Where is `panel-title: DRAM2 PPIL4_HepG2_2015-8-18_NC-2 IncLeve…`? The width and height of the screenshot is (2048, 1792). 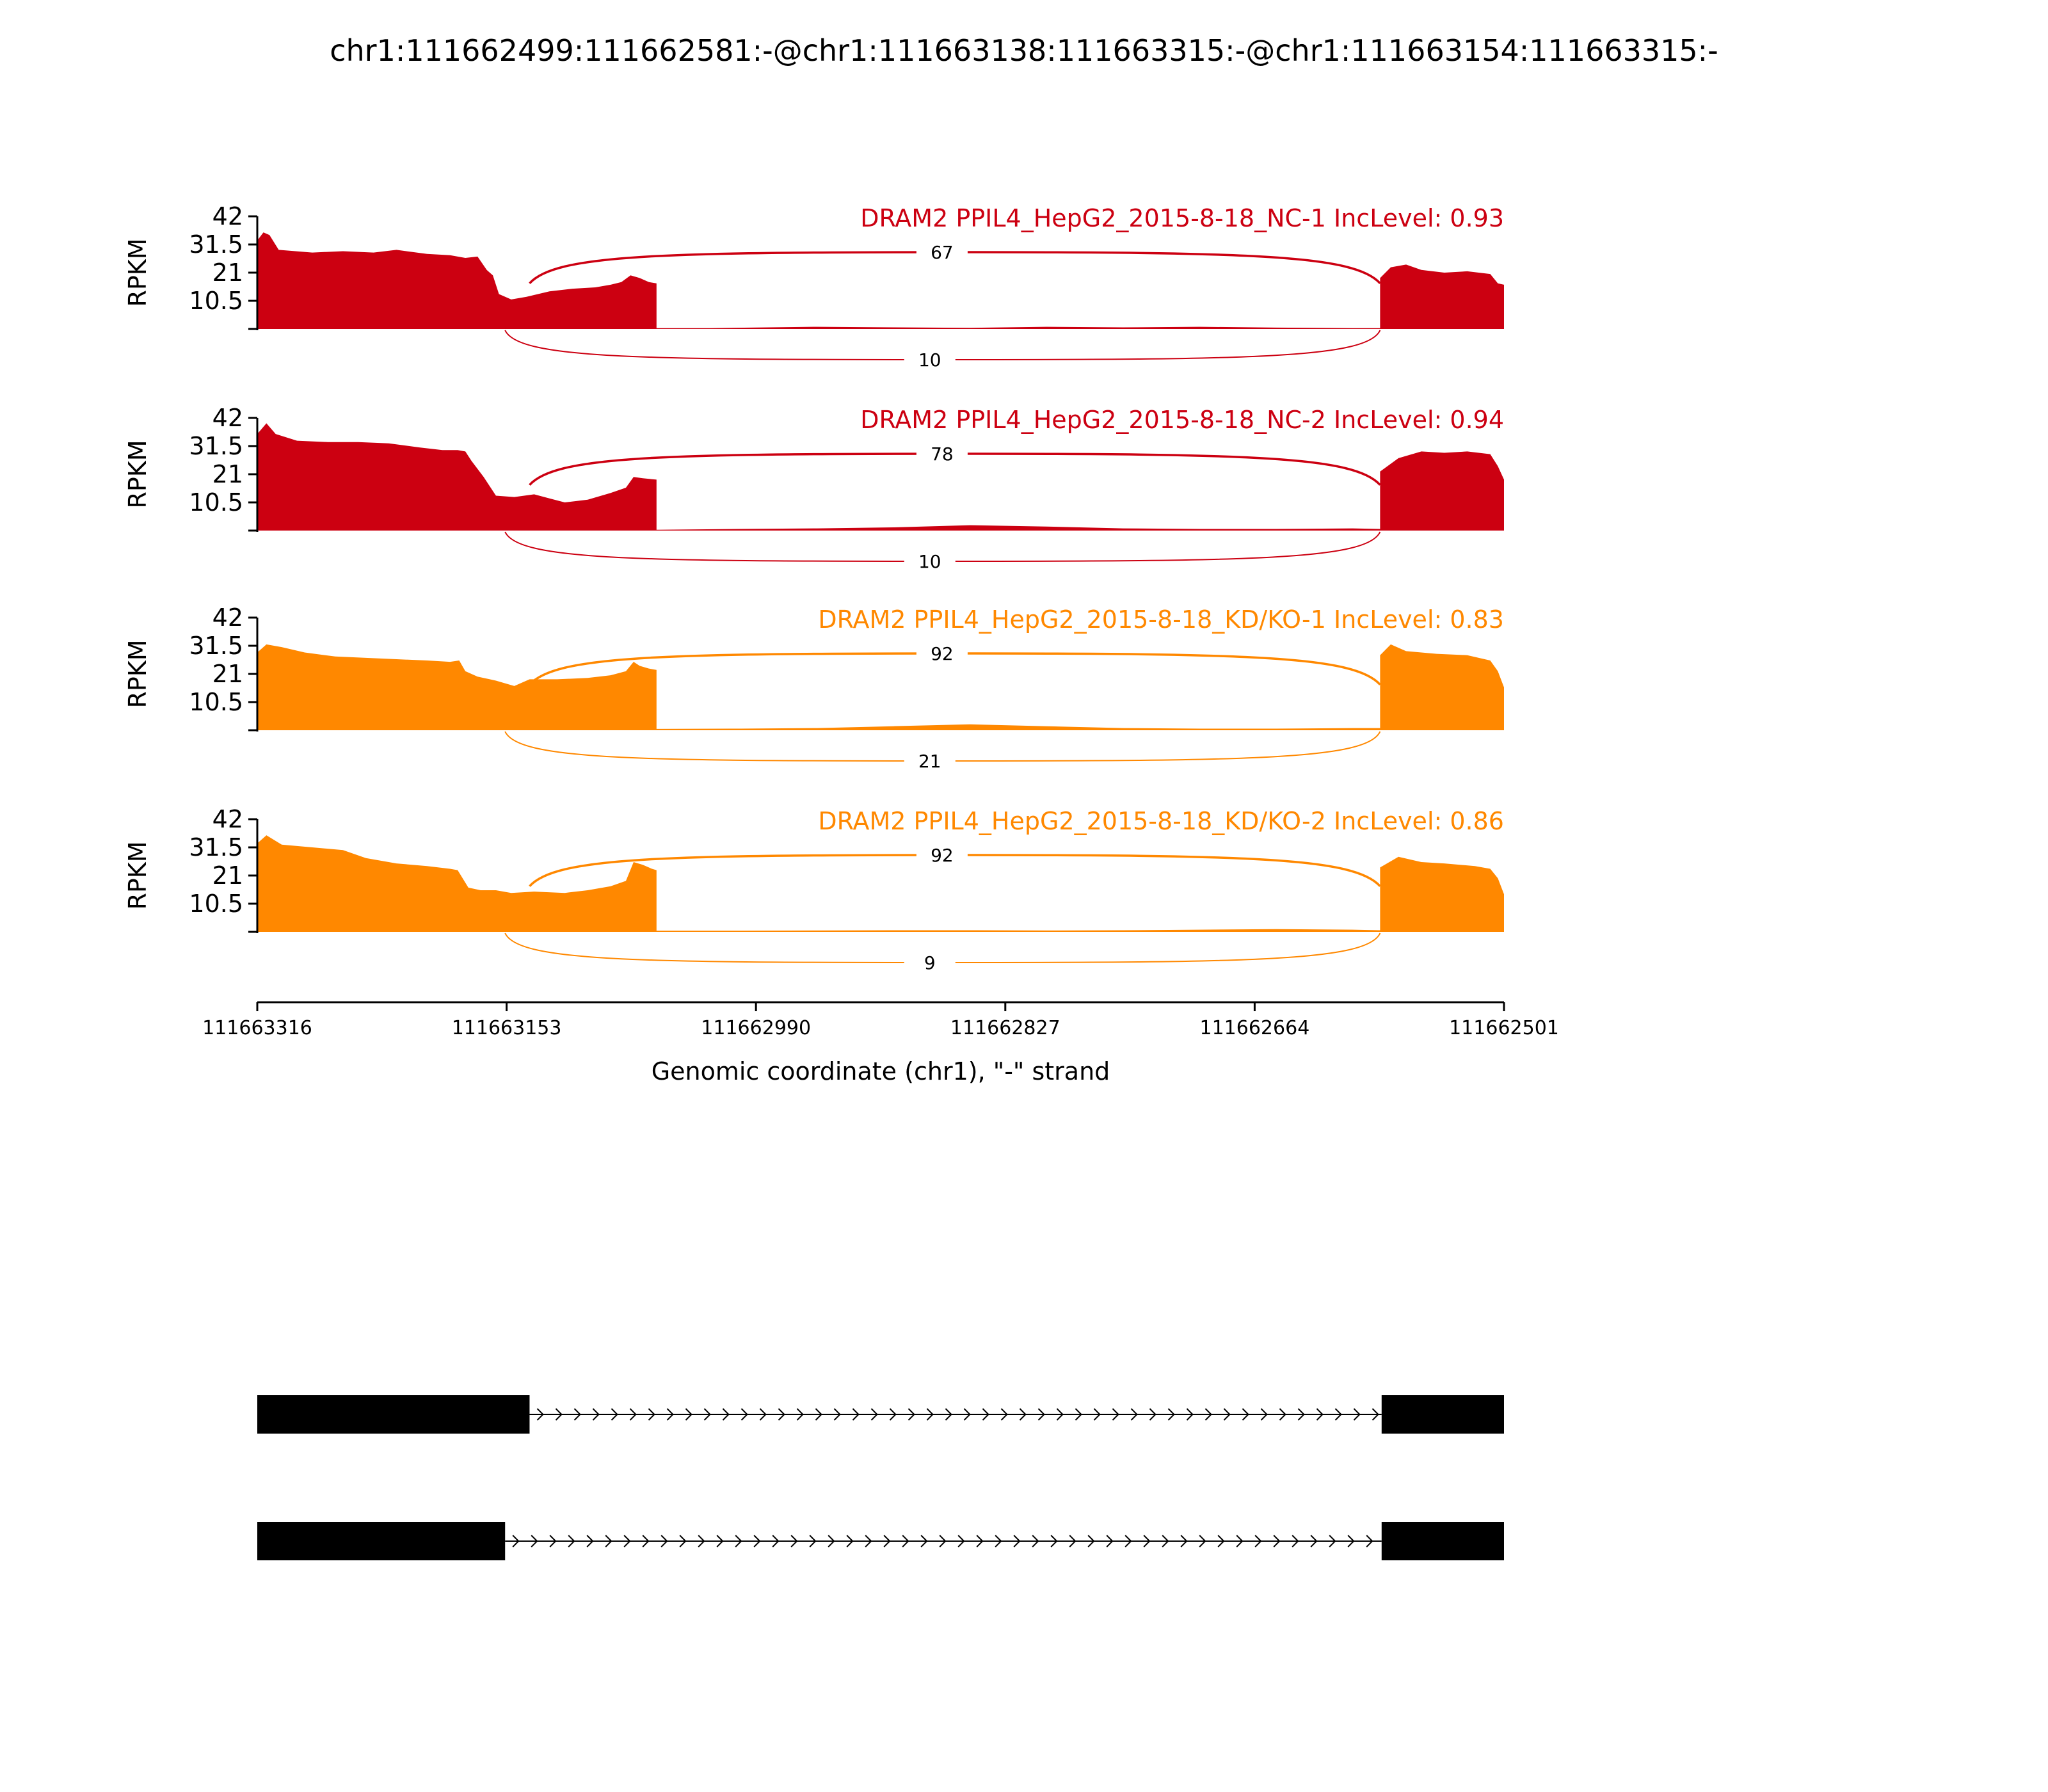
panel-title: DRAM2 PPIL4_HepG2_2015-8-18_NC-2 IncLeve… is located at coordinates (1182, 420).